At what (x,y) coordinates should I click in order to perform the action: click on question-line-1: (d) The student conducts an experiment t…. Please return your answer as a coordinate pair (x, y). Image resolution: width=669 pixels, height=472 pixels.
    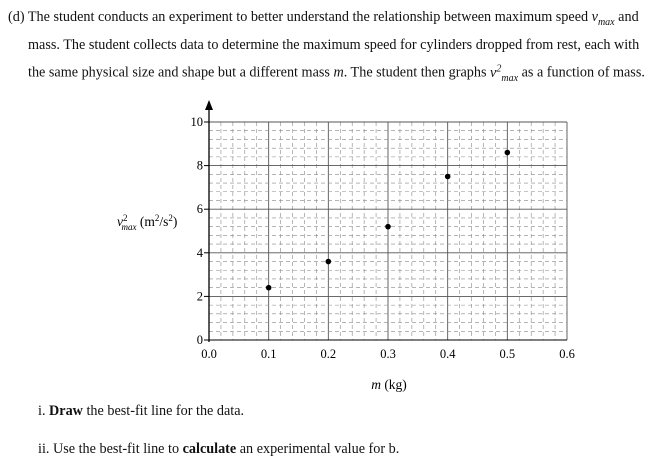
    Looking at the image, I should click on (337, 20).